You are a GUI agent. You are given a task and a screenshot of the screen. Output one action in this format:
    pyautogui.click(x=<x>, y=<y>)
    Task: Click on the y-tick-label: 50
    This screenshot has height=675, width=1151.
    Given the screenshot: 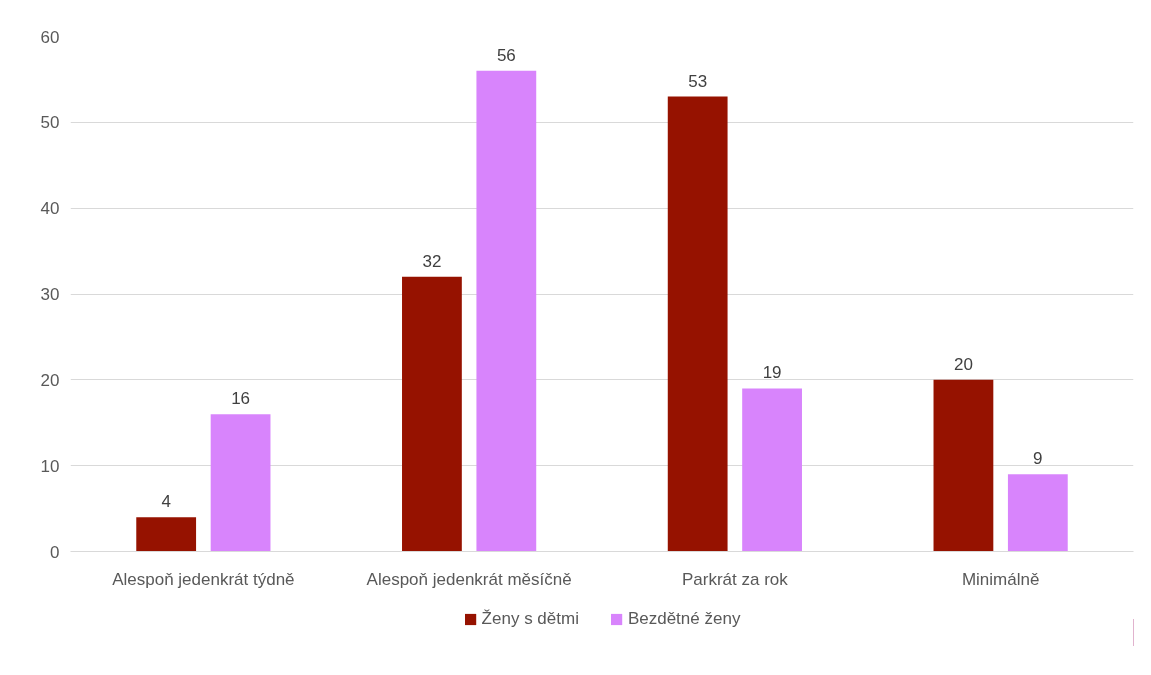 What is the action you would take?
    pyautogui.click(x=50, y=123)
    